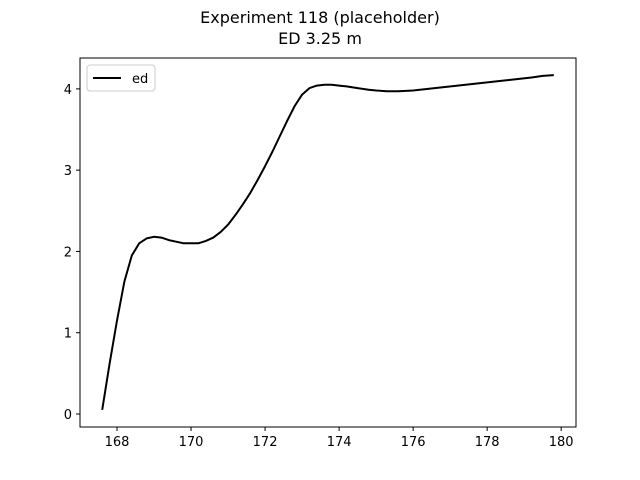 This screenshot has height=480, width=640. What do you see at coordinates (320, 17) in the screenshot?
I see `chart-title: Experiment 118 (placeholder)` at bounding box center [320, 17].